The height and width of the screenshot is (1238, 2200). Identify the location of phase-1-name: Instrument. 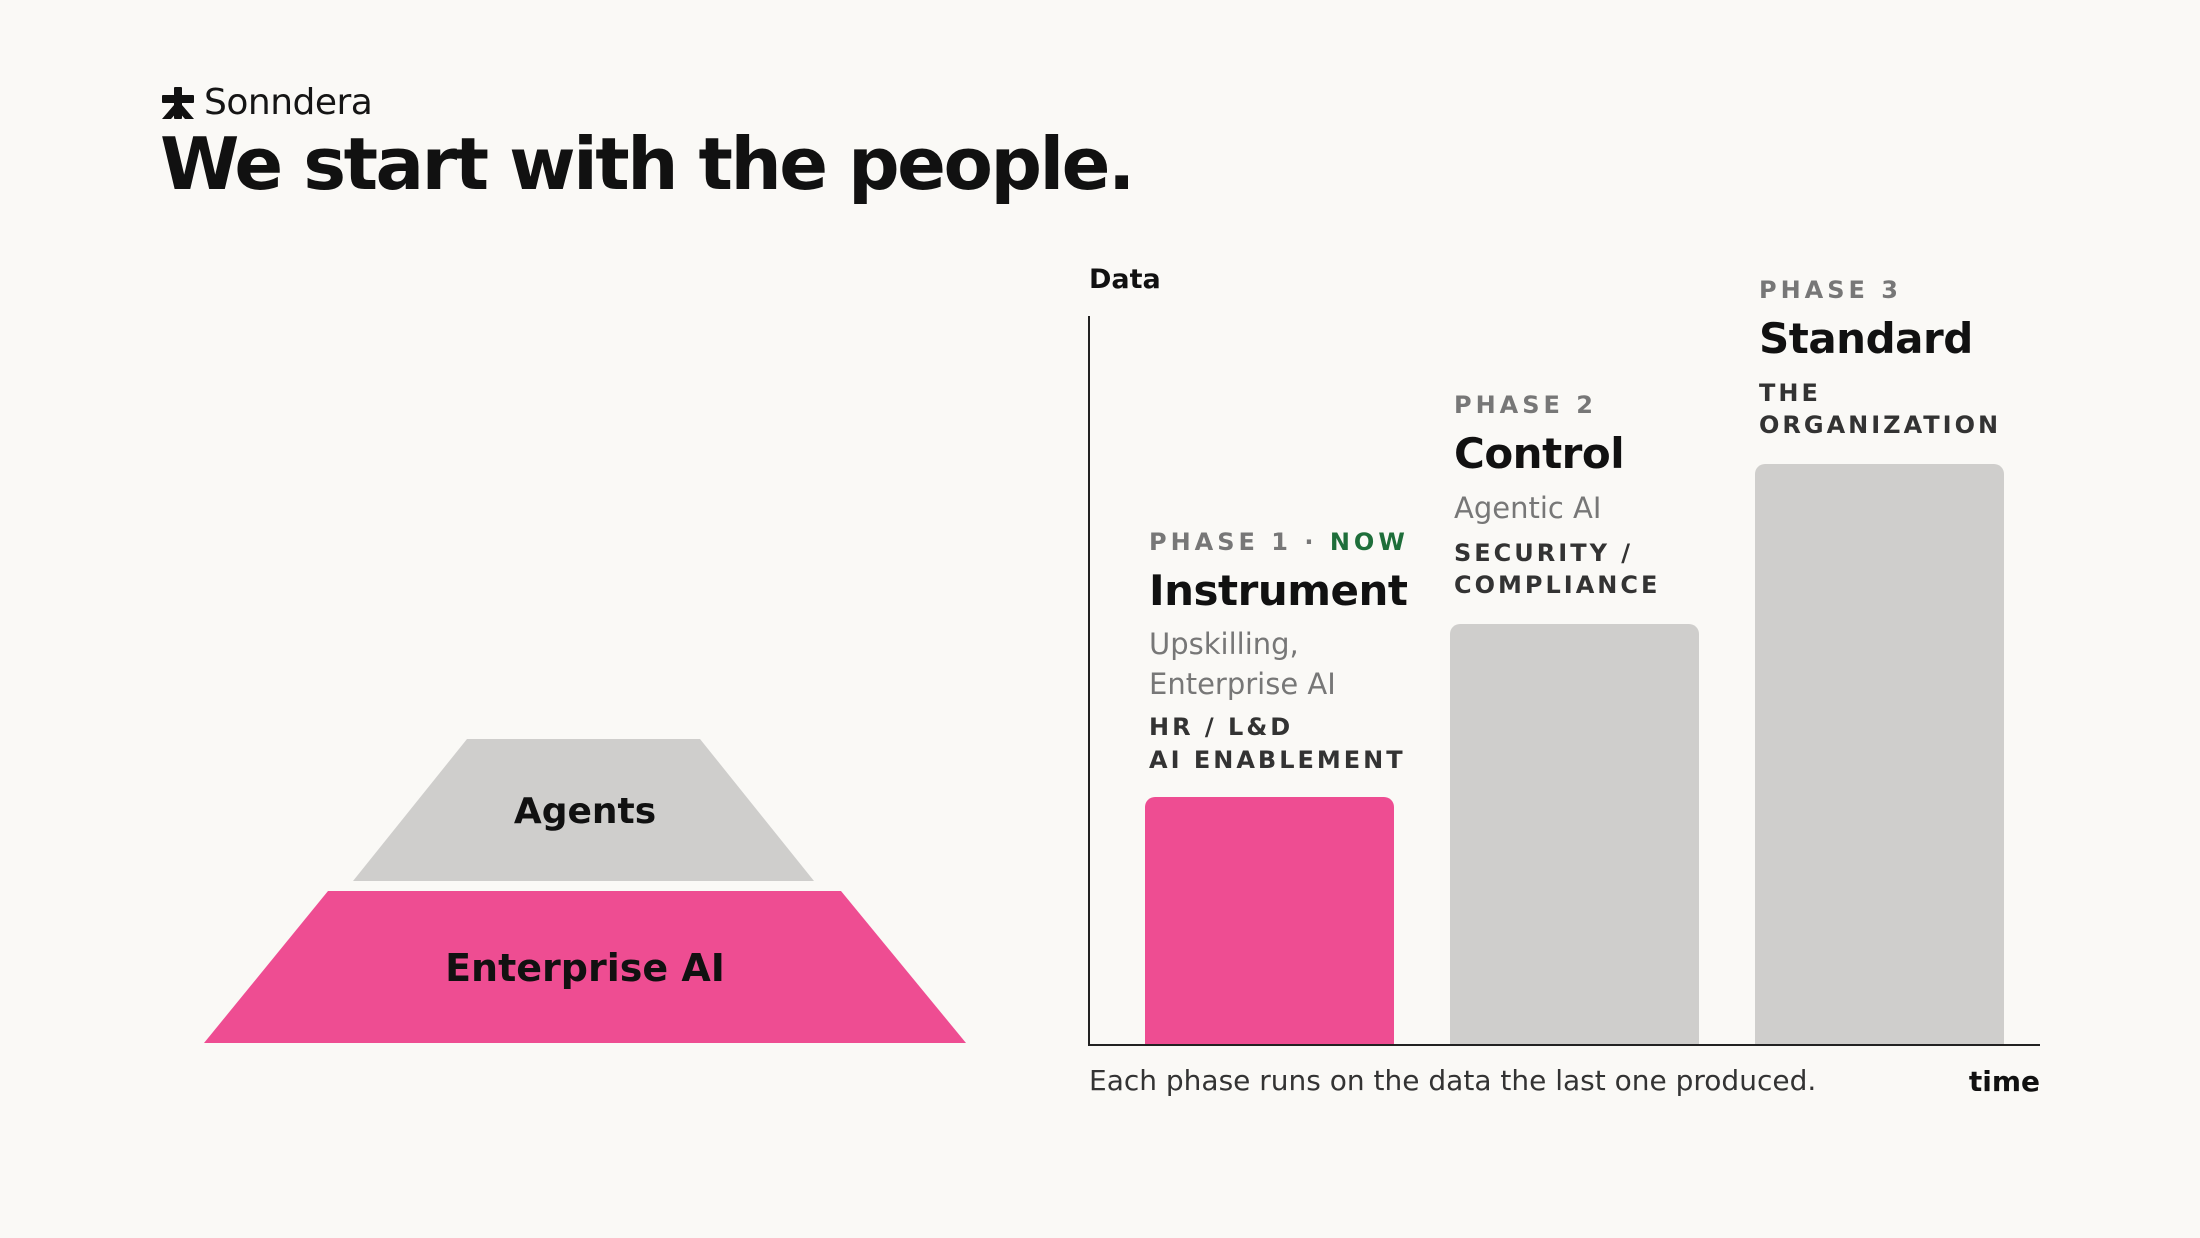
(1278, 590).